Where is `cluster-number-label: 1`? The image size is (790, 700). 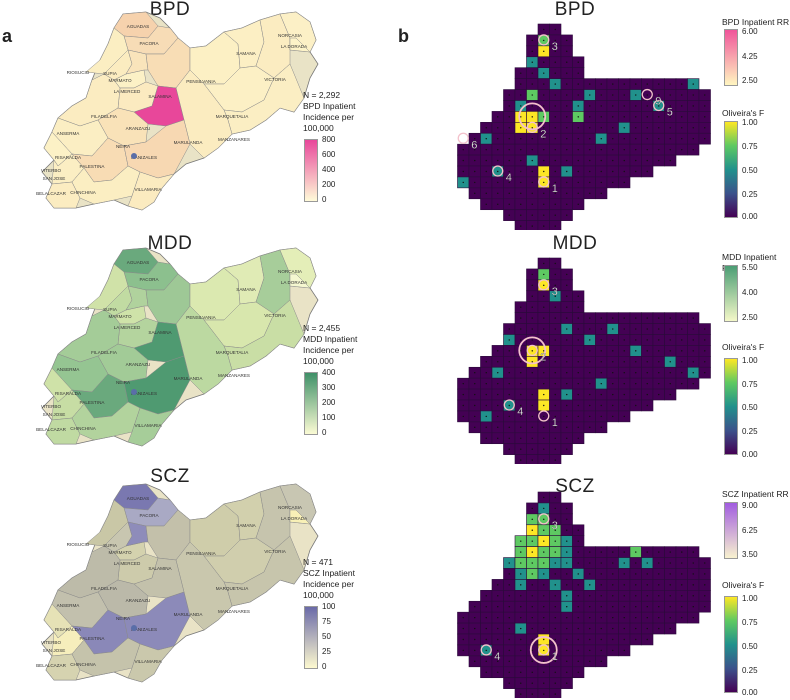
cluster-number-label: 1 is located at coordinates (555, 423).